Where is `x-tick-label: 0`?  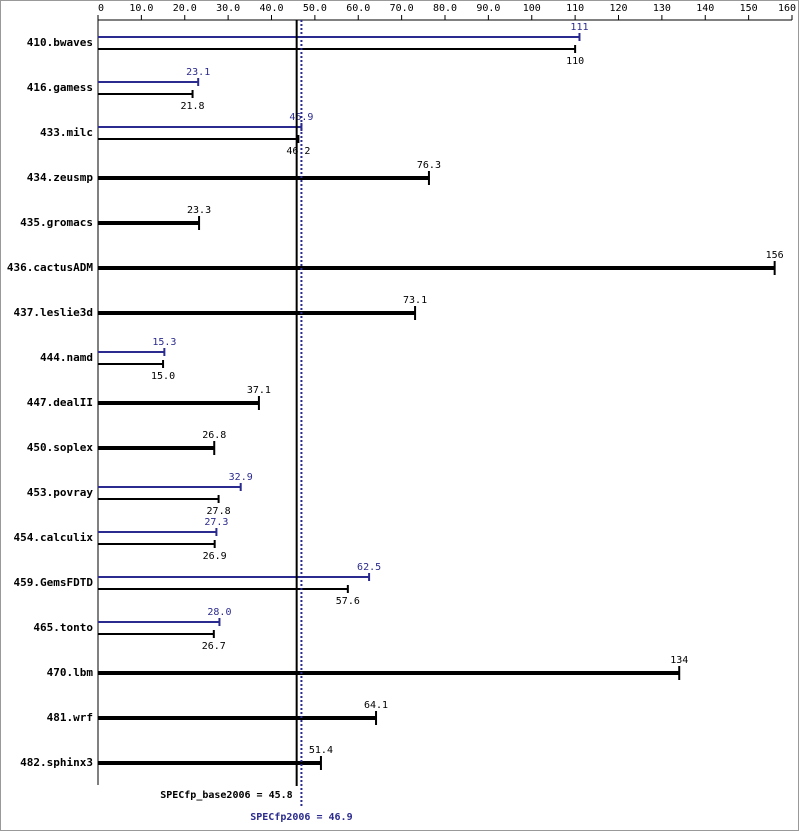 x-tick-label: 0 is located at coordinates (101, 8).